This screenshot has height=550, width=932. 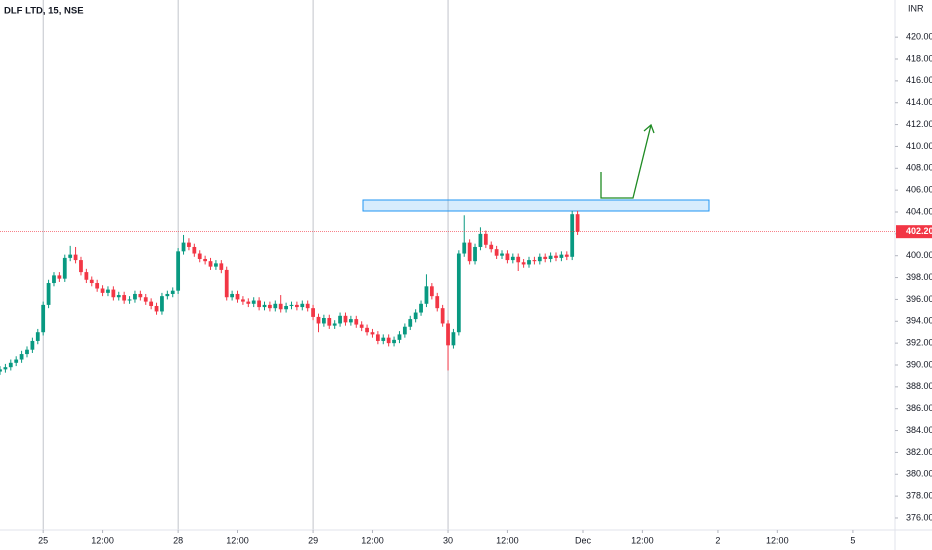 I want to click on currency-label: INR, so click(x=916, y=8).